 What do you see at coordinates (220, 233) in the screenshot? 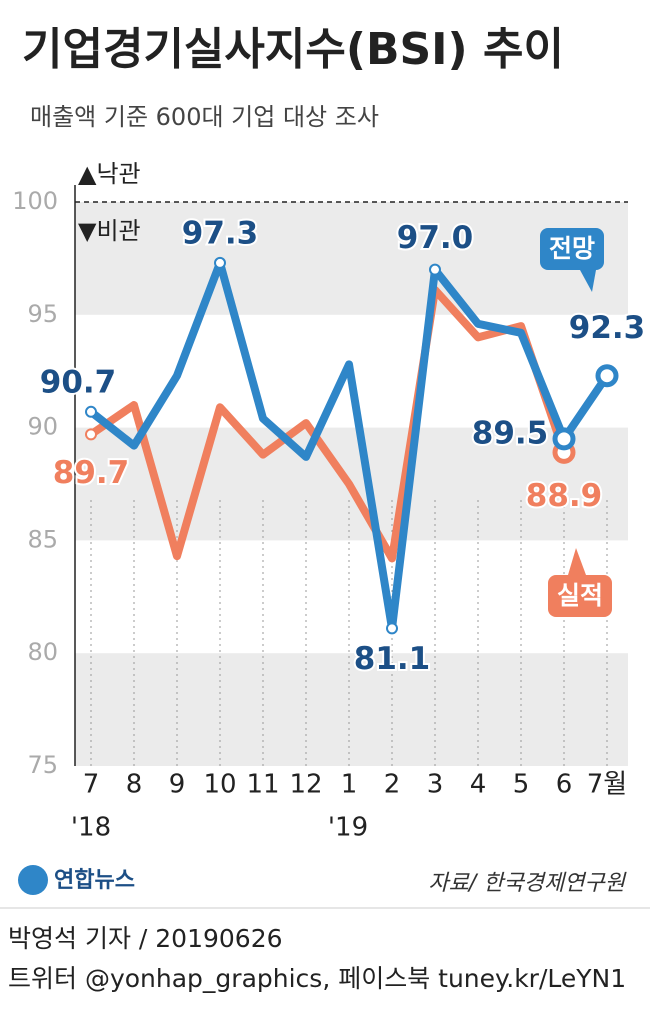
I see `data-label: 97.3` at bounding box center [220, 233].